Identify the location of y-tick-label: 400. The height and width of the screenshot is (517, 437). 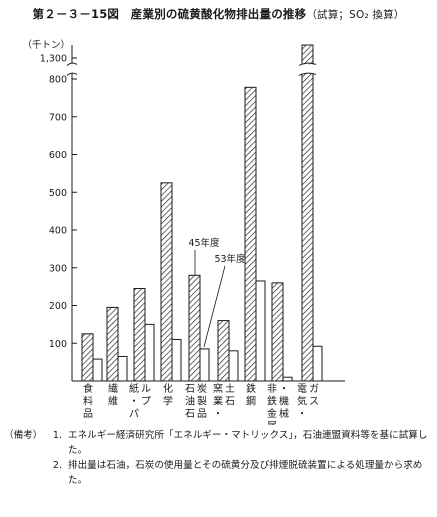
(58, 231).